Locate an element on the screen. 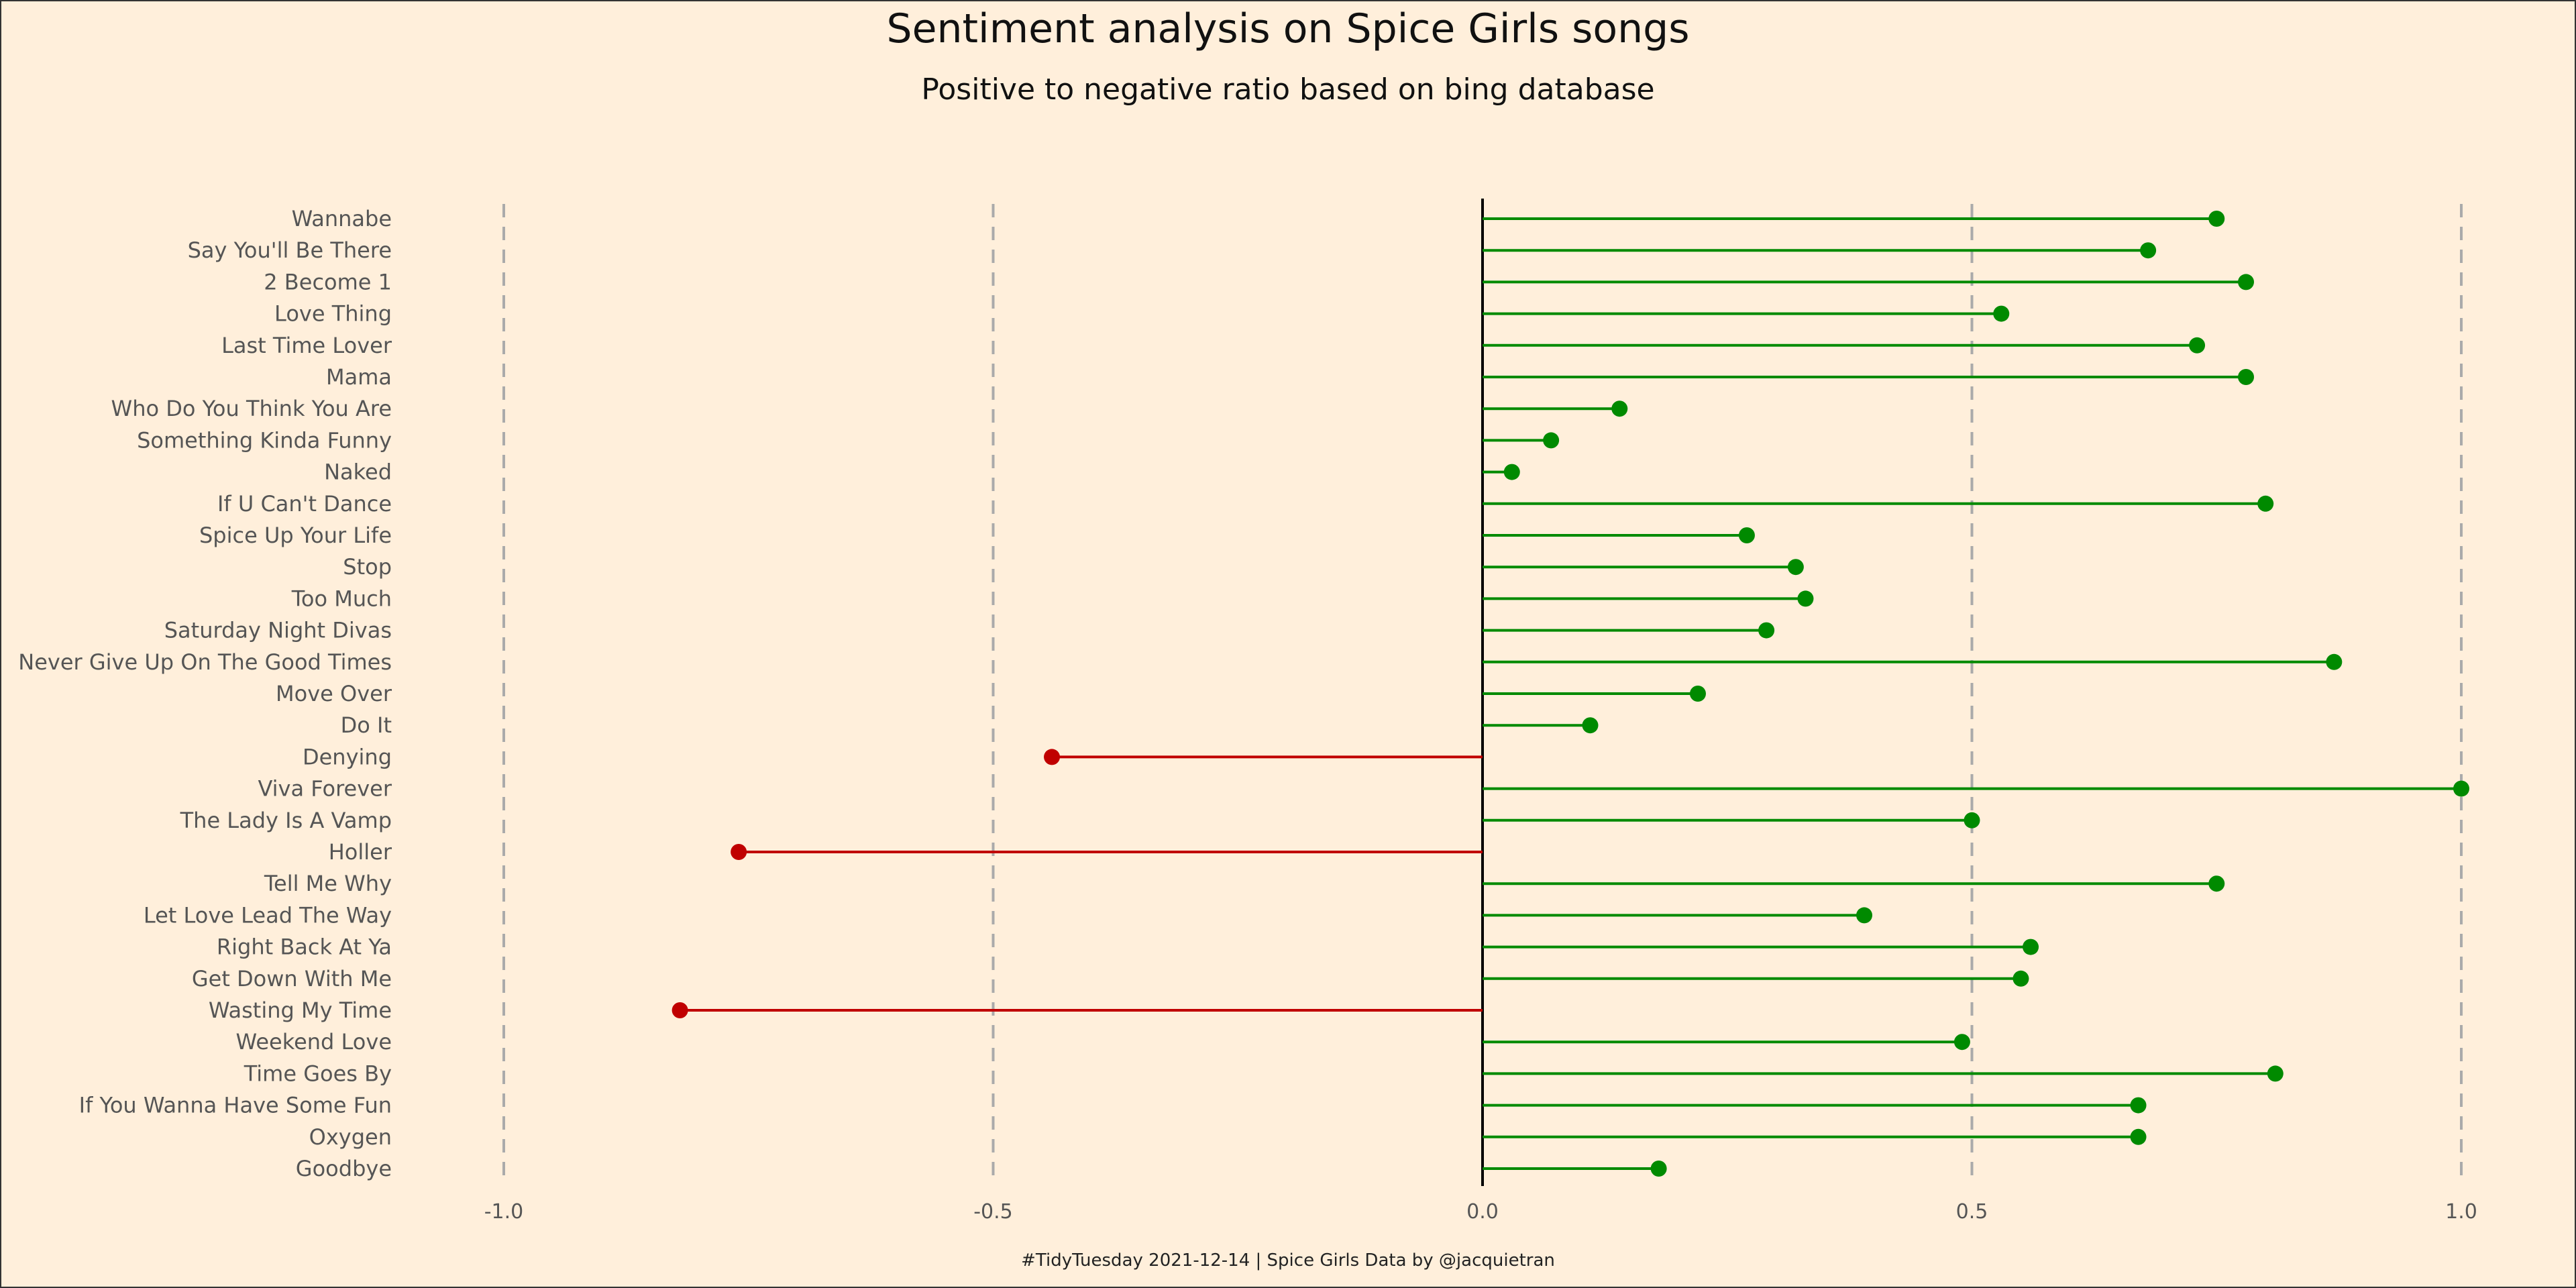 Image resolution: width=2576 pixels, height=1288 pixels. y-tick-label: Wasting My Time is located at coordinates (300, 1010).